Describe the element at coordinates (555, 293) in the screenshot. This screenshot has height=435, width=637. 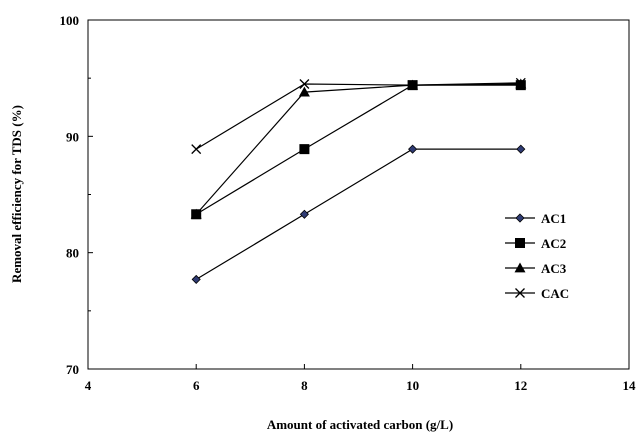
I see `legend-label: CAC` at that location.